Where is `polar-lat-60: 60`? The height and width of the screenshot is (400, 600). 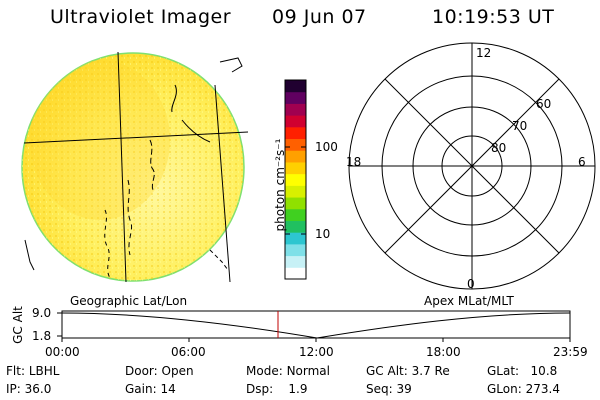 polar-lat-60: 60 is located at coordinates (544, 104).